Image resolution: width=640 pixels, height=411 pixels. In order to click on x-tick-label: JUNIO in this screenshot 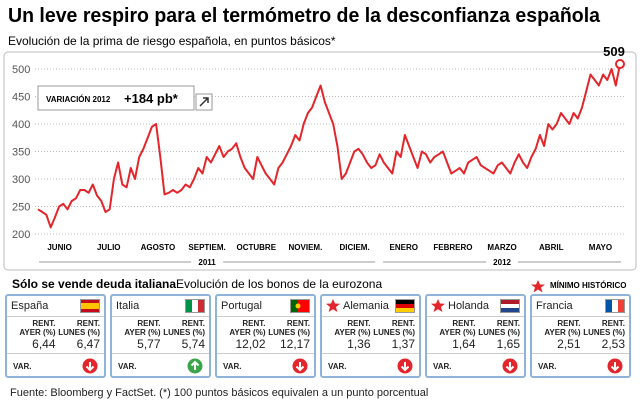, I will do `click(59, 247)`.